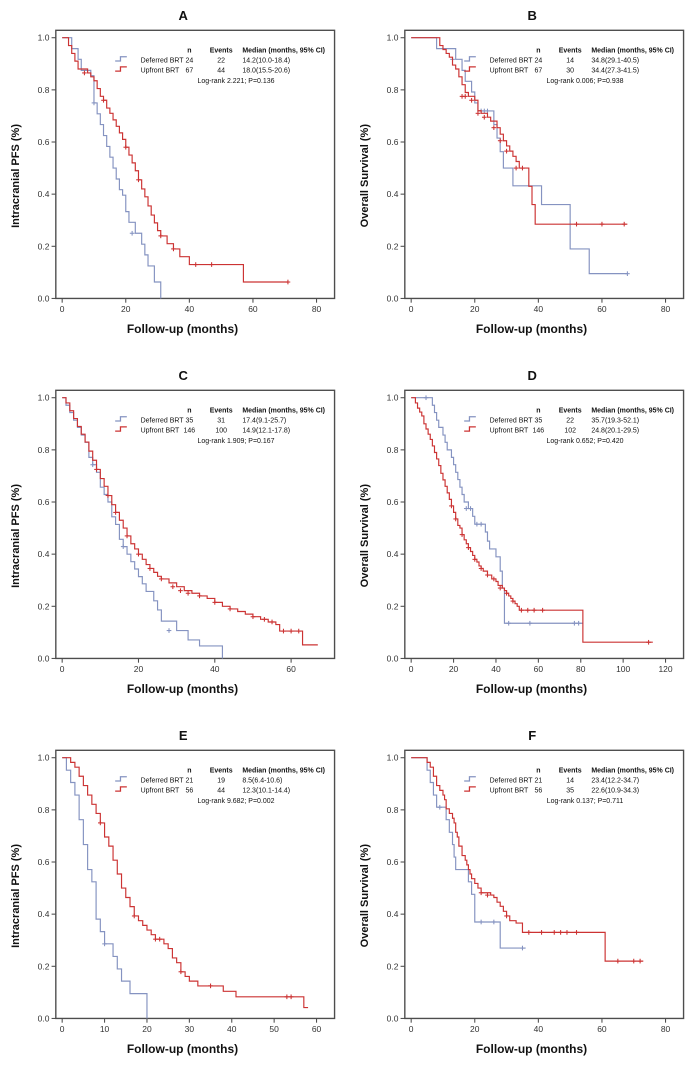 The image size is (698, 1080). I want to click on svg-text: 120, so click(665, 669).